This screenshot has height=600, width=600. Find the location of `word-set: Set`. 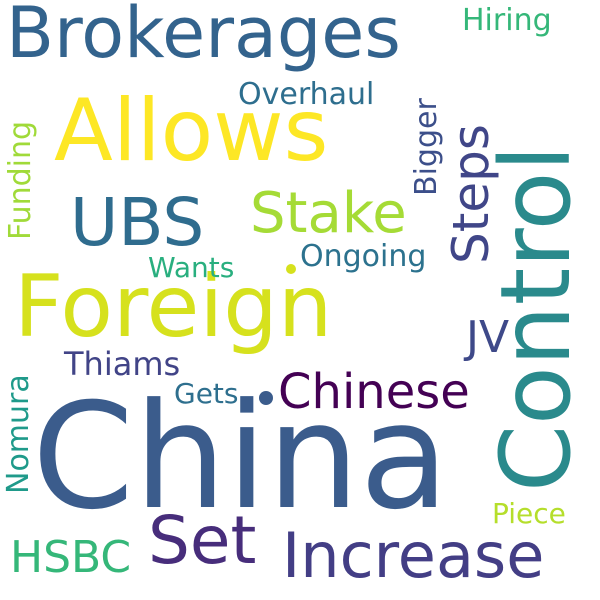

word-set: Set is located at coordinates (202, 540).